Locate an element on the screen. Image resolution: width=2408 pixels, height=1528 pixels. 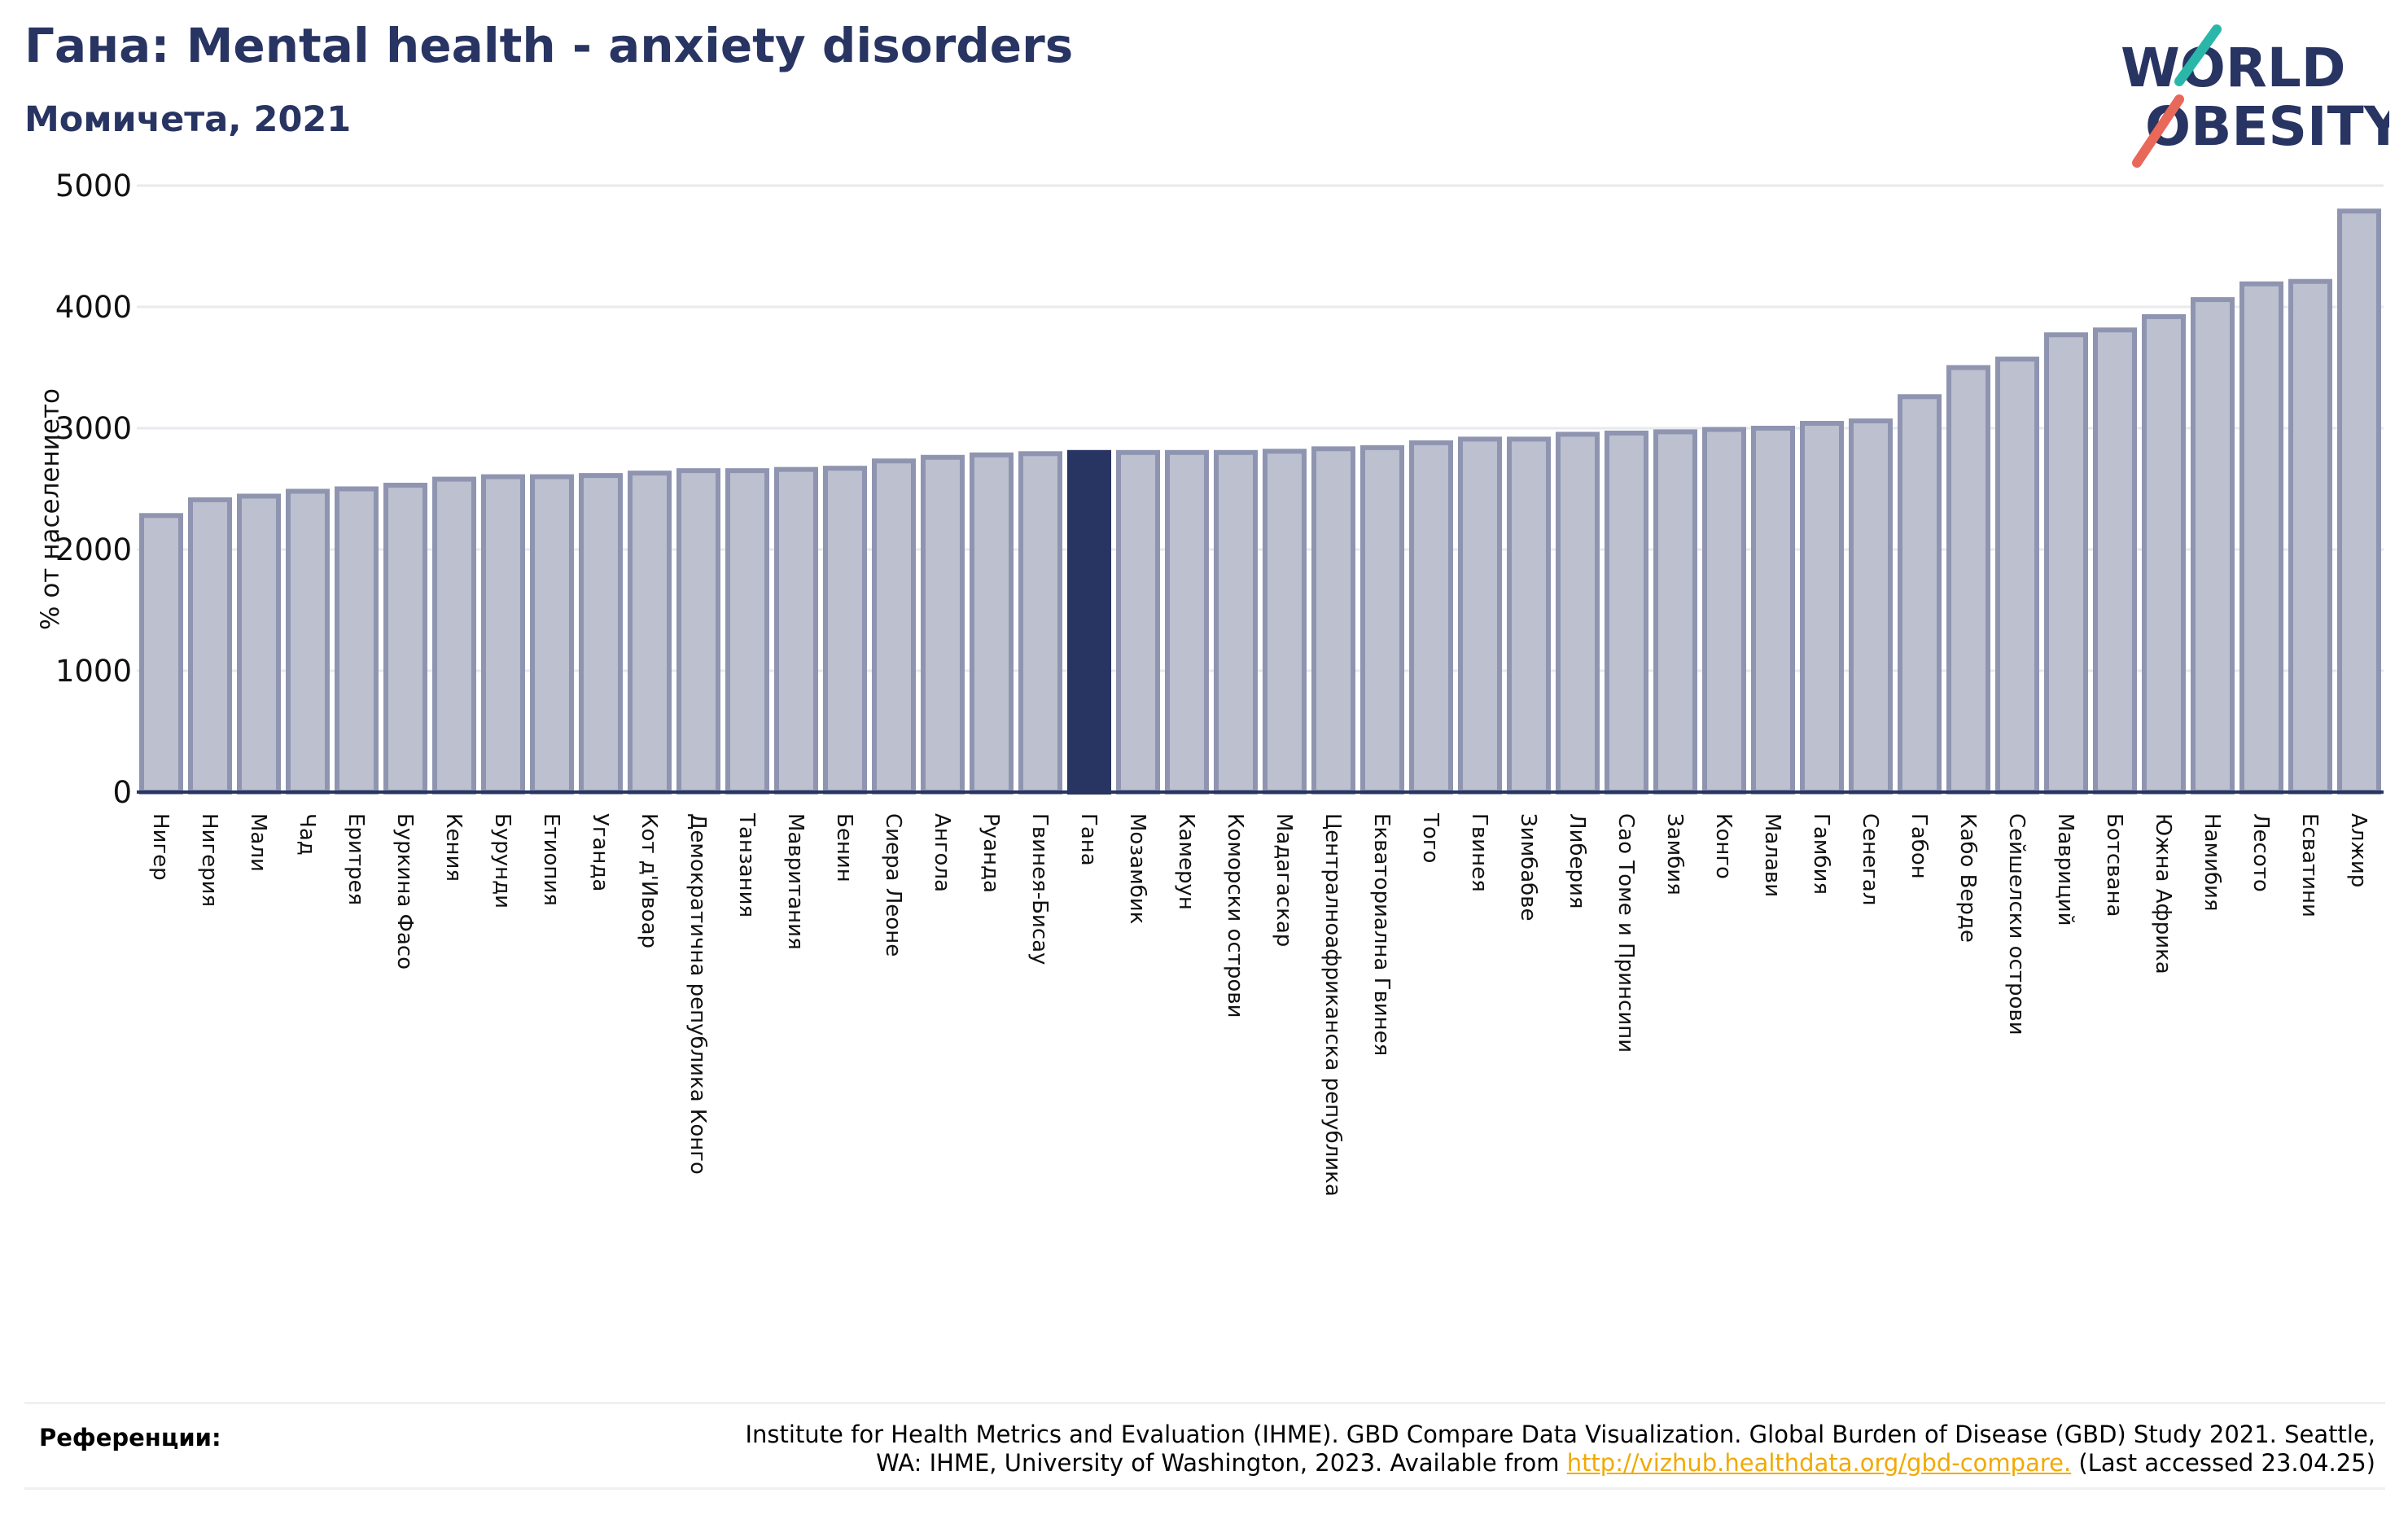
x-tick-label: Екваториална Гвинея is located at coordinates (1381, 934).